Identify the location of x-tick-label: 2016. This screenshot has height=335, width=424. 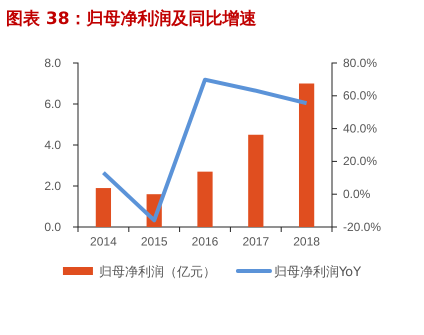
(205, 241).